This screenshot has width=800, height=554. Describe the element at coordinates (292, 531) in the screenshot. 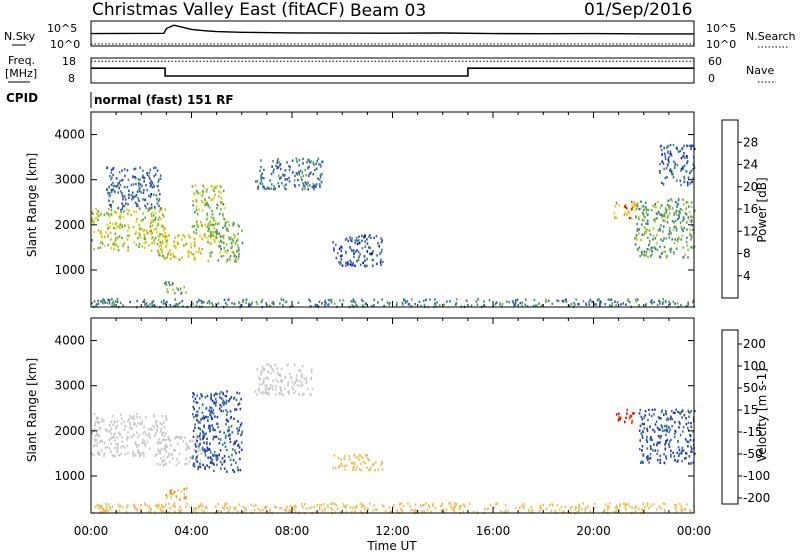

I see `time-tick-label: 08:00` at that location.